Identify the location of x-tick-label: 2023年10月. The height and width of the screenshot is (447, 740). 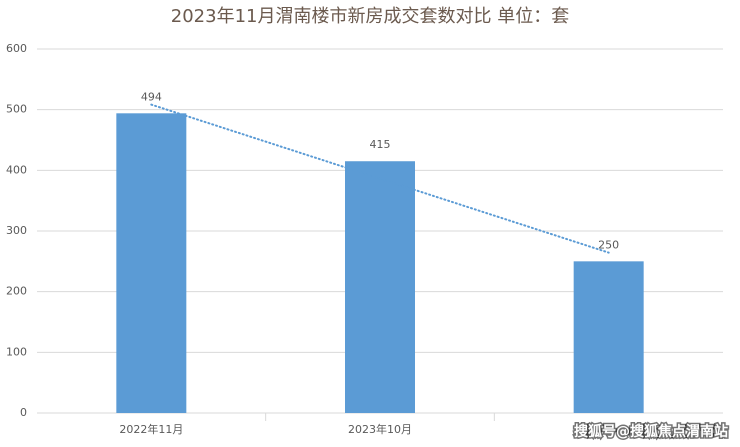
(380, 429).